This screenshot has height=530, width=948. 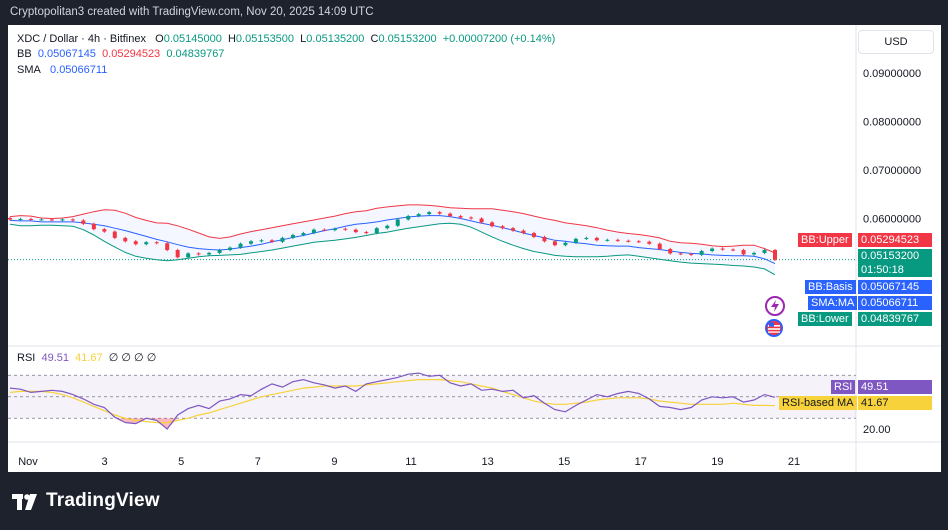 I want to click on currency-button: USD, so click(x=896, y=42).